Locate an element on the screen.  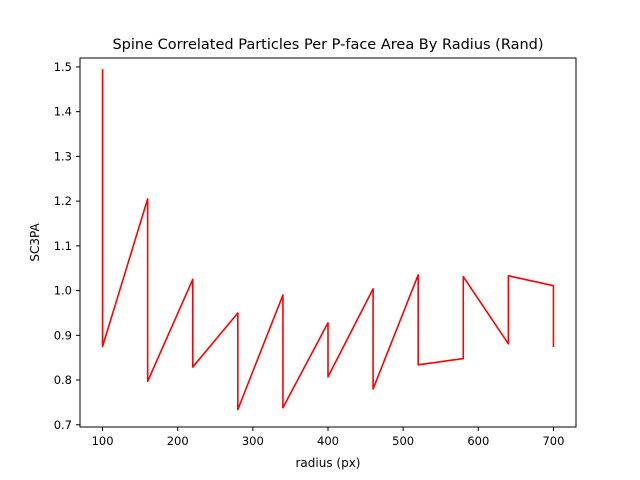
y-tick-label: 1.4 is located at coordinates (63, 112).